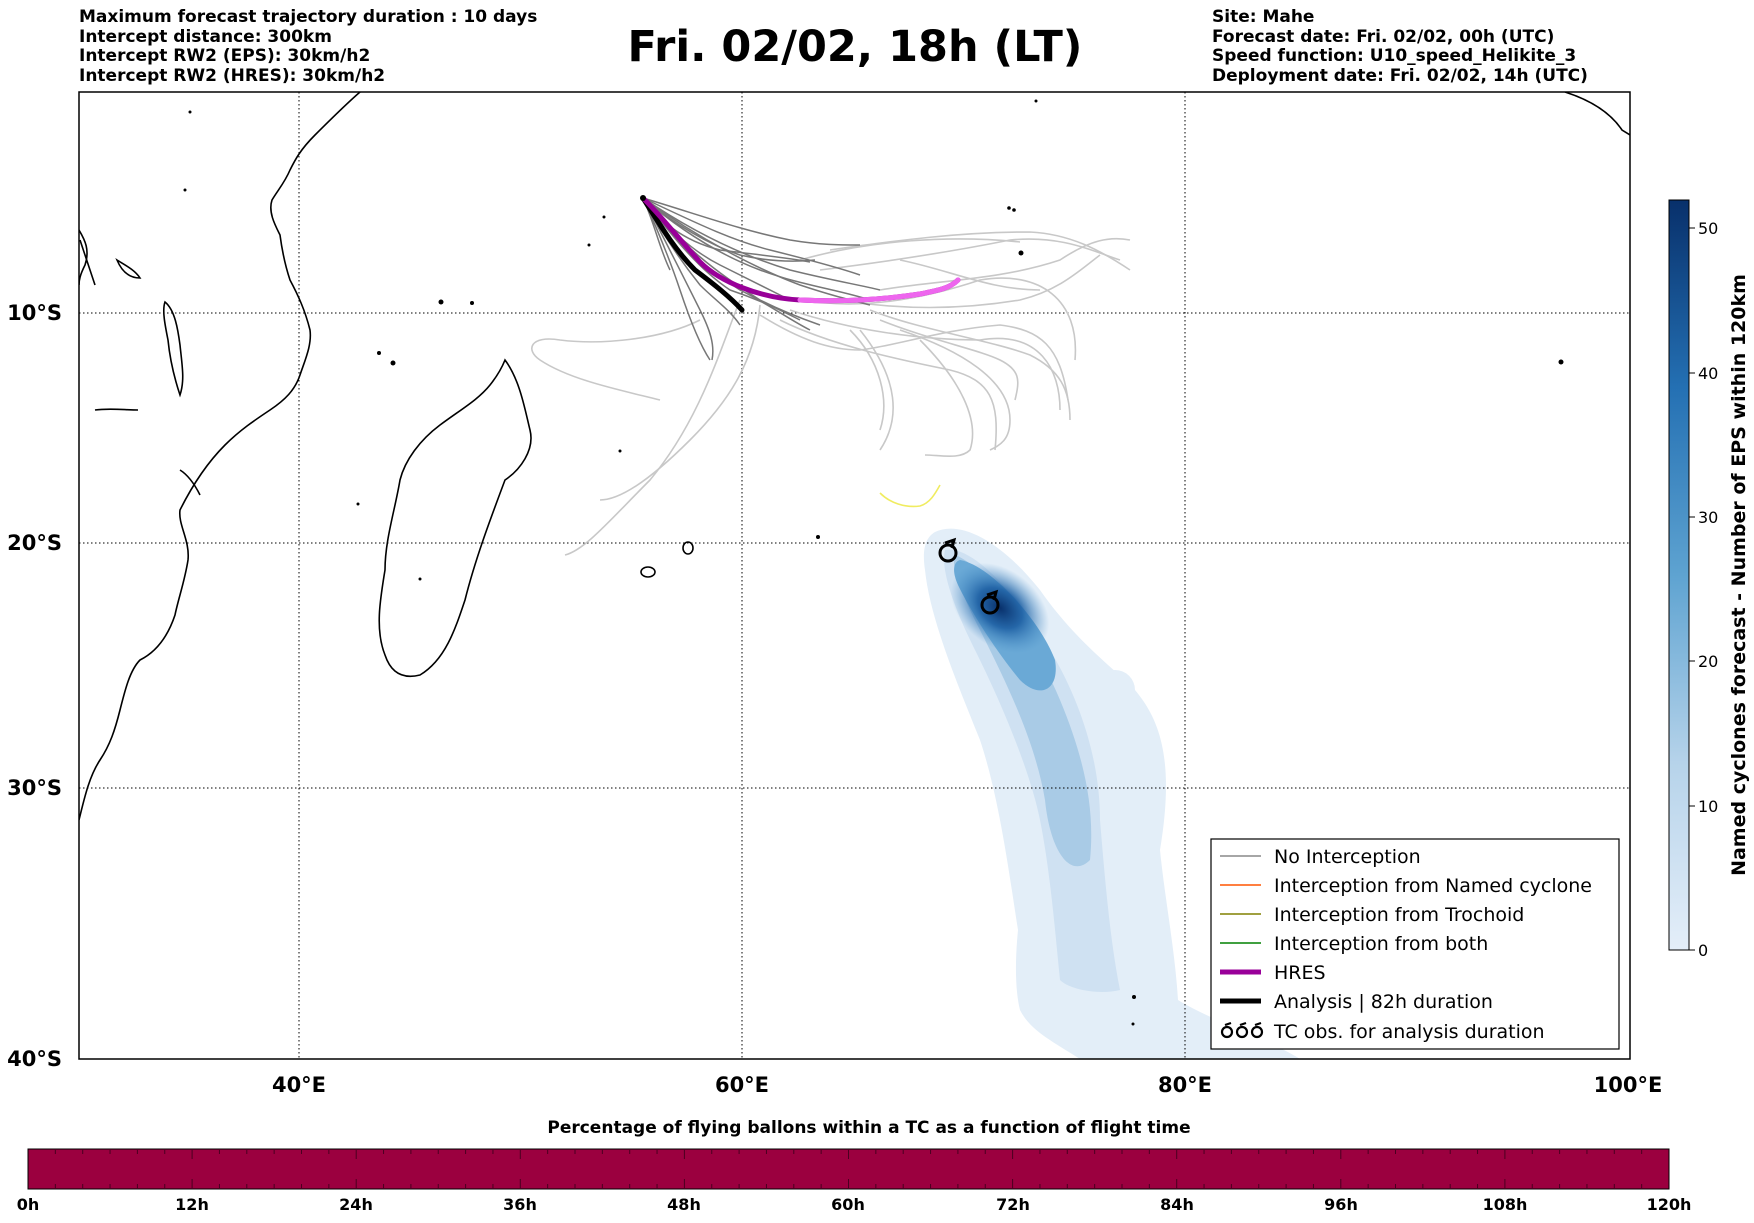  Describe the element at coordinates (831, 393) in the screenshot. I see `eps-tracks-late` at that location.